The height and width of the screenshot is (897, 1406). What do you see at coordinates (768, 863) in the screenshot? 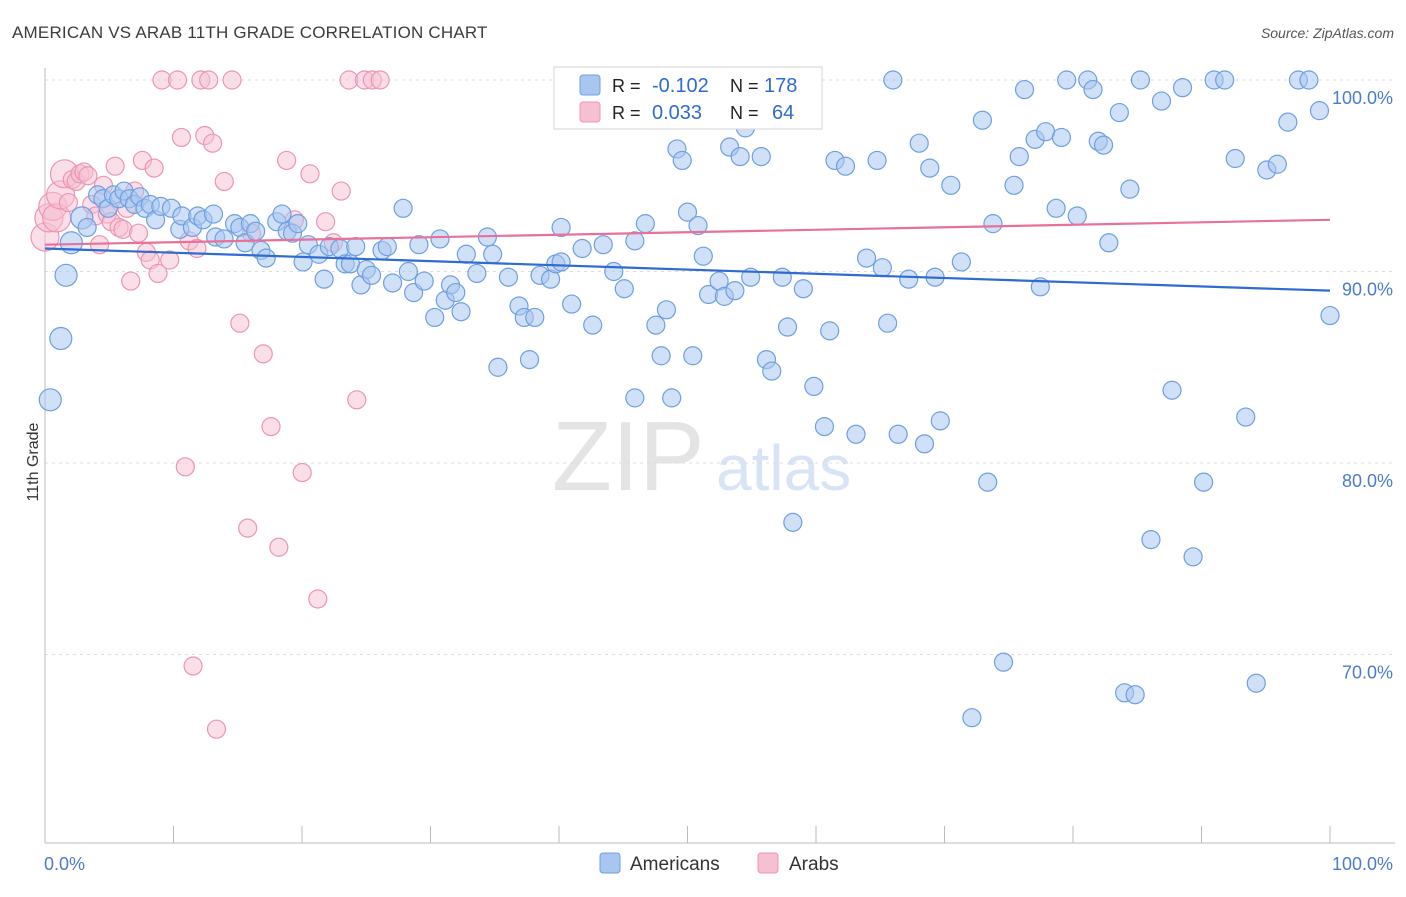
I see `legend-arabs-swatch` at bounding box center [768, 863].